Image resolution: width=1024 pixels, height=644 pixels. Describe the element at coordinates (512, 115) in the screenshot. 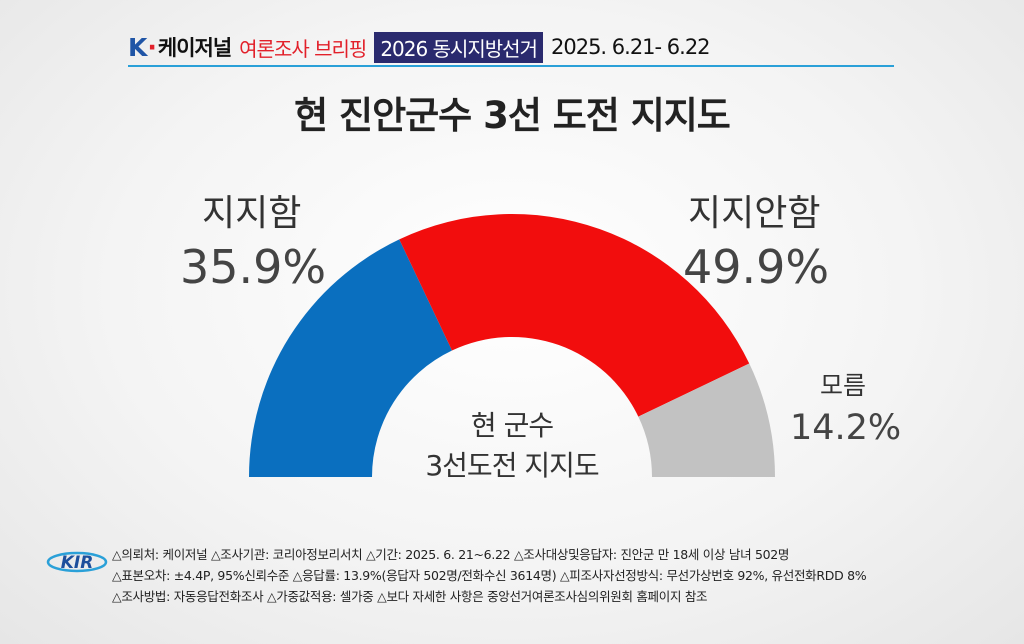

I see `chart-title: 현 진안군수 3선 도전 지지도` at that location.